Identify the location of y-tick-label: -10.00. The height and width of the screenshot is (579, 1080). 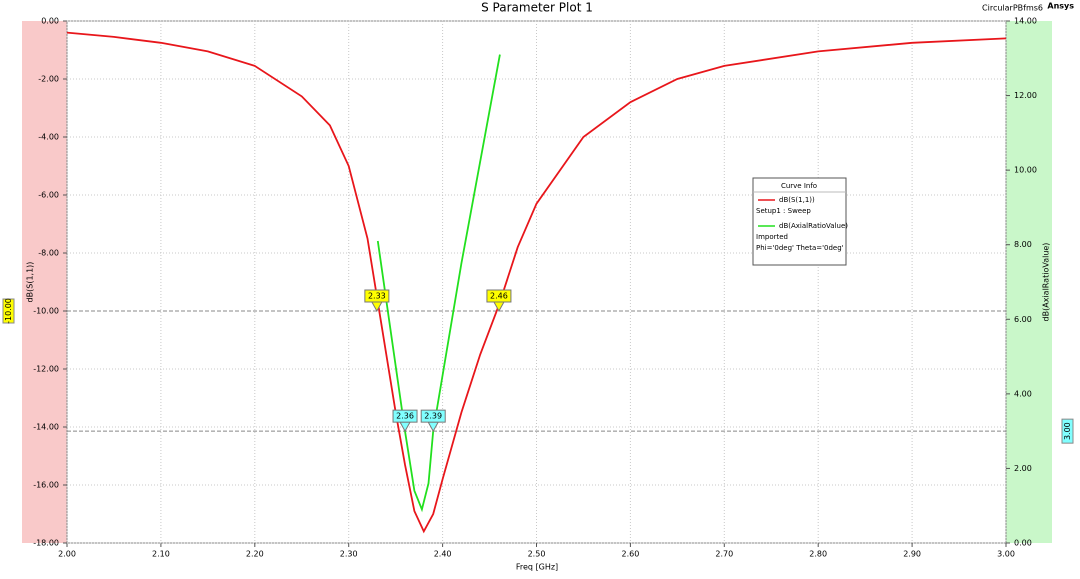
(46, 311).